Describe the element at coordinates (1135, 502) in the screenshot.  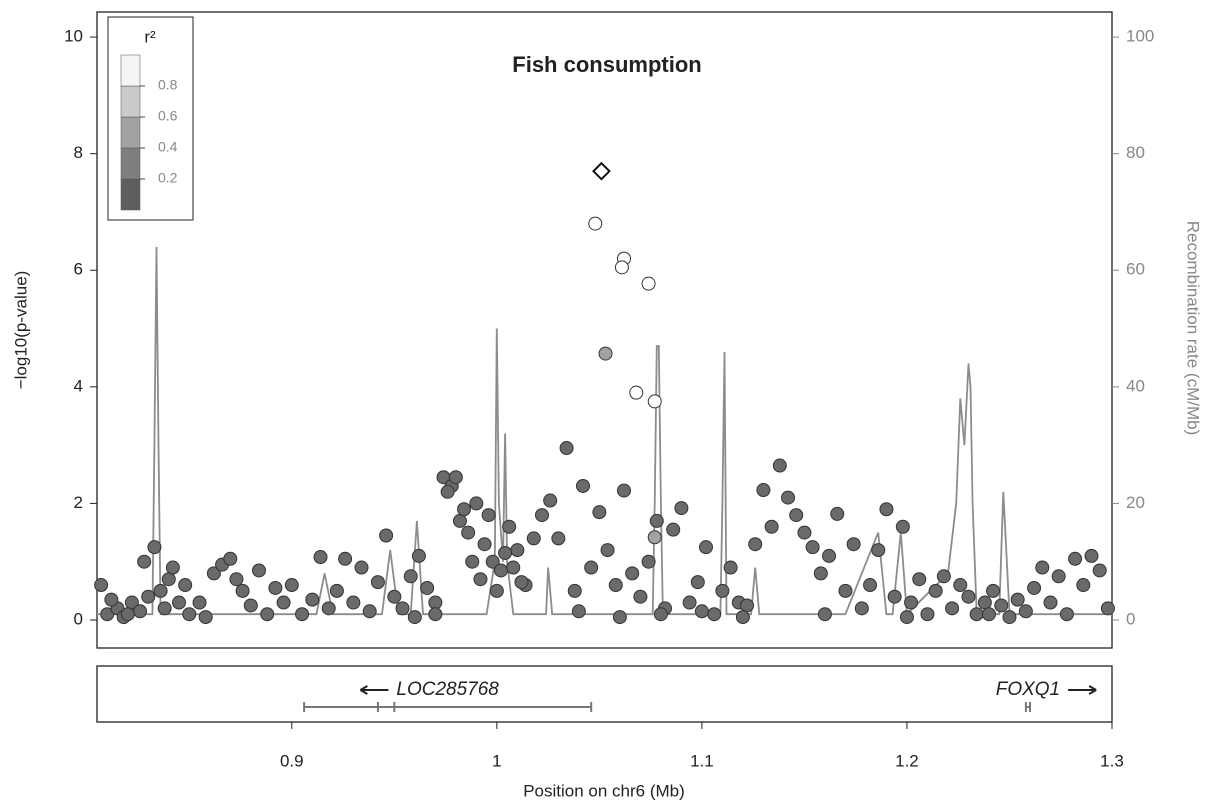
I see `y2-tick-label: 20` at that location.